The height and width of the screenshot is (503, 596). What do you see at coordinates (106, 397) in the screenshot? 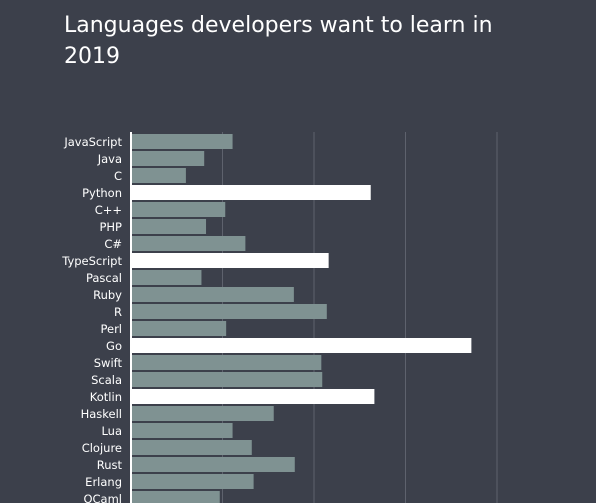
I see `y-tick-label: Kotlin` at bounding box center [106, 397].